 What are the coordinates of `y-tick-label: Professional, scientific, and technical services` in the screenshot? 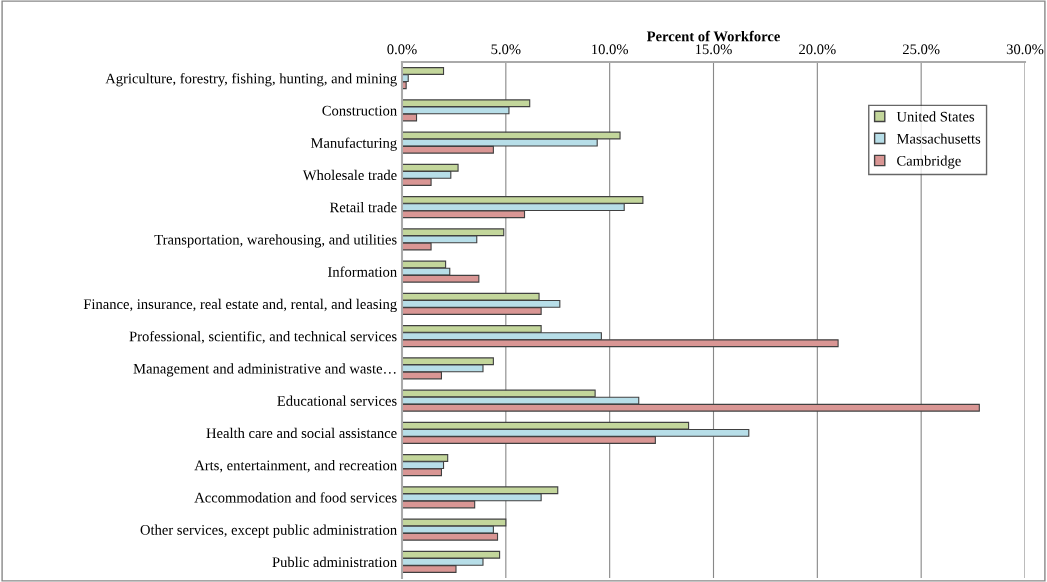 It's located at (263, 337).